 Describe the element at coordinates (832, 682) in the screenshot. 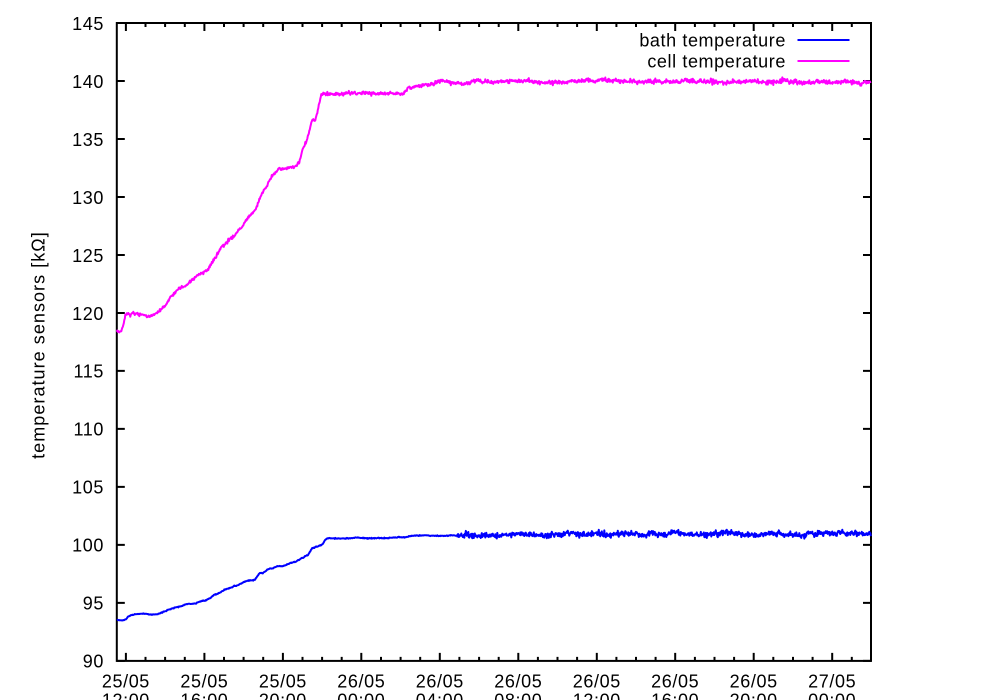

I see `svg-text: 27/05` at that location.